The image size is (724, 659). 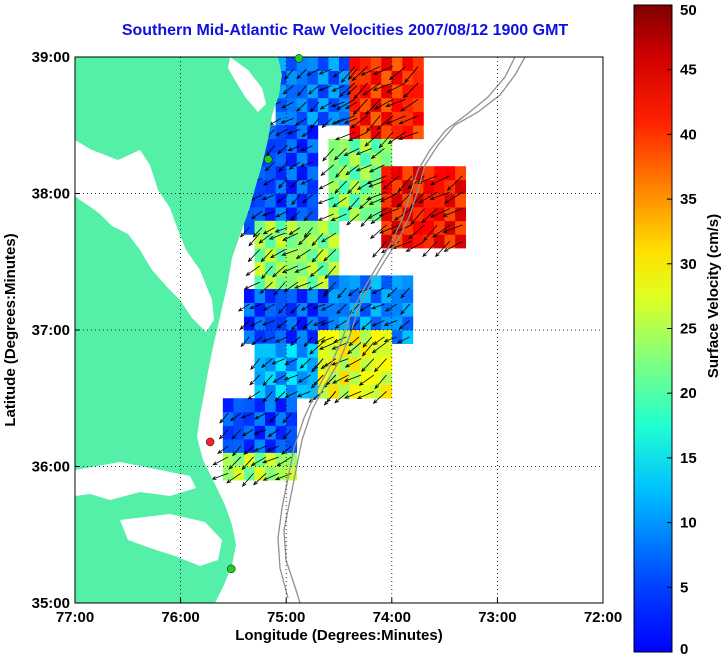 I want to click on radar-stations, so click(x=254, y=314).